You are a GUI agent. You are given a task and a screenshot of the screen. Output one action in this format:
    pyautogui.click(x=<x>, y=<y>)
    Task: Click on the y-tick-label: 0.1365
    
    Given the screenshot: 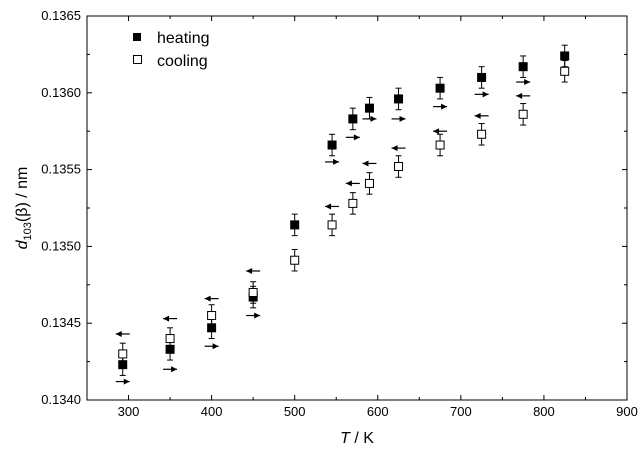 What is the action you would take?
    pyautogui.click(x=61, y=15)
    